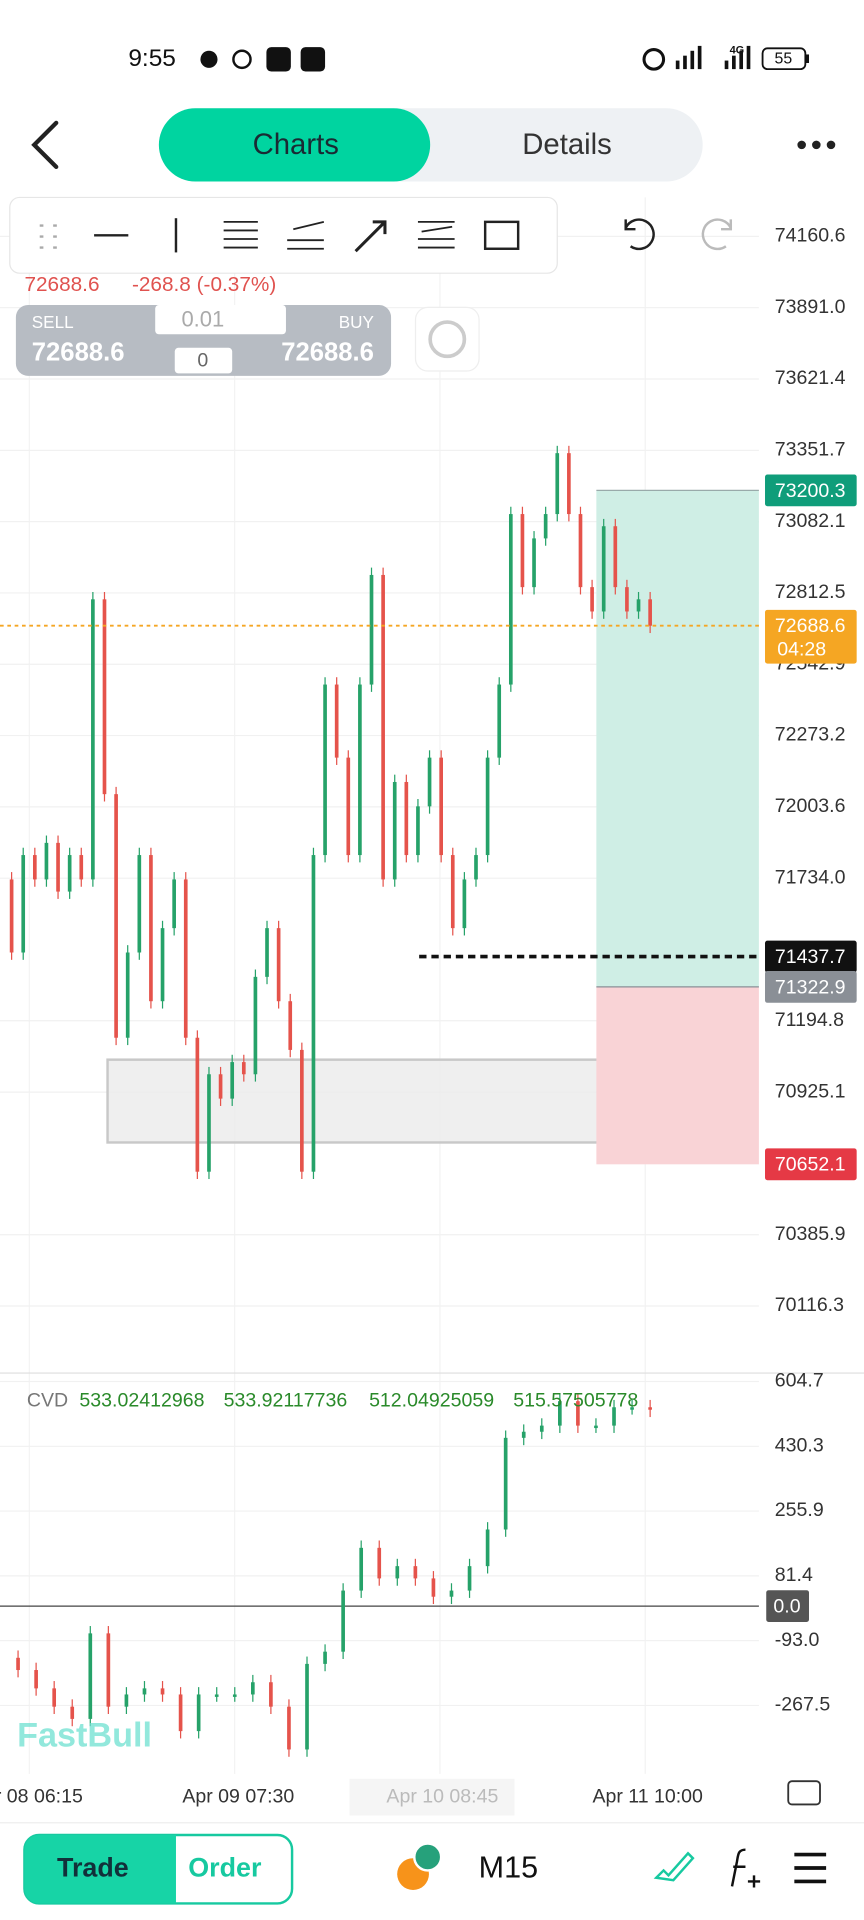 Image resolution: width=864 pixels, height=1920 pixels. What do you see at coordinates (803, 1705) in the screenshot?
I see `y-tick-label: -267.5` at bounding box center [803, 1705].